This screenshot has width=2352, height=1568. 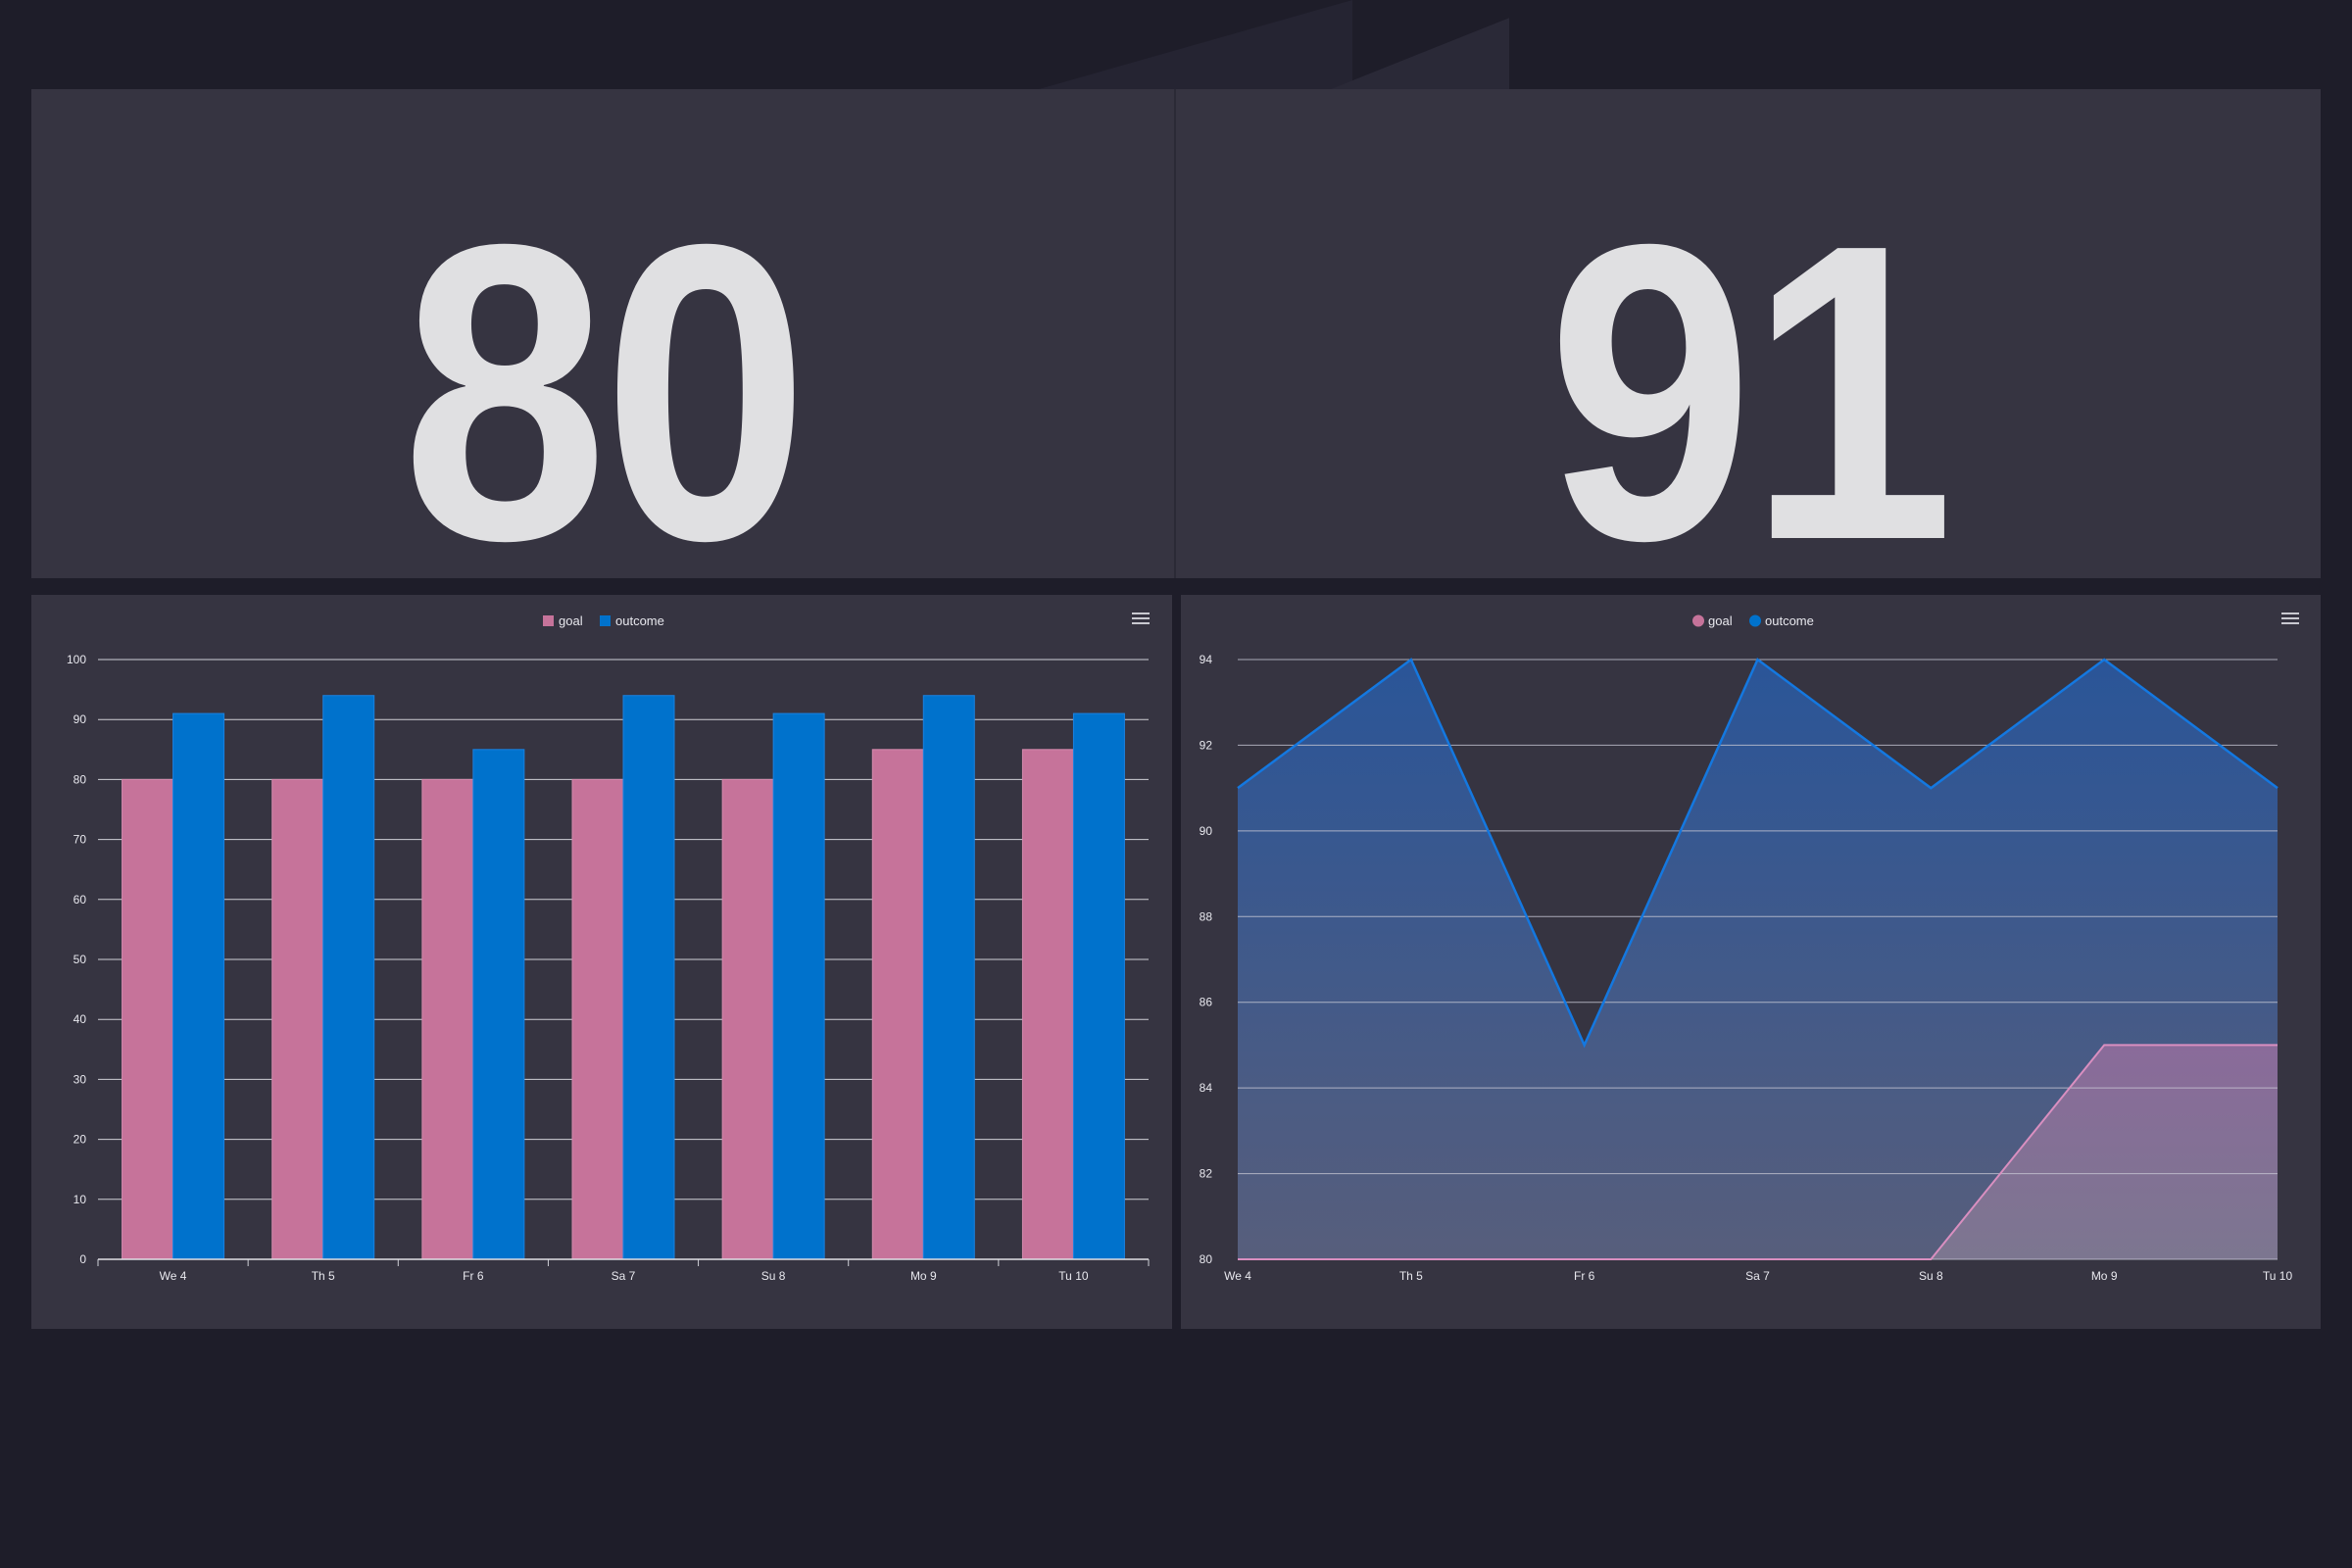 I want to click on y-tick-label: 84, so click(x=1206, y=1088).